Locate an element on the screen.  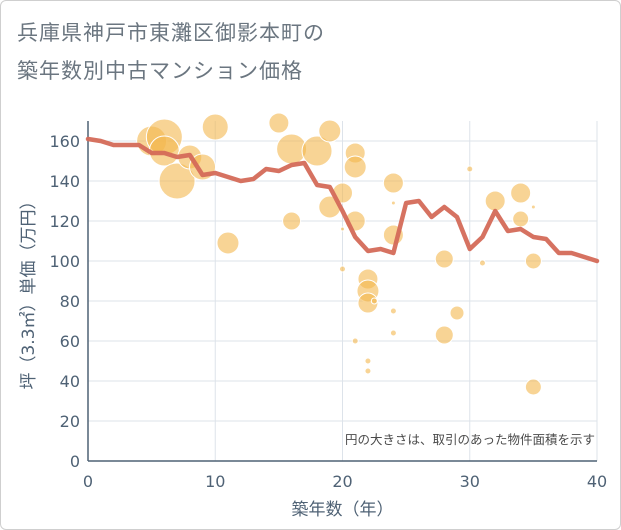
y-tick-label: 0 is located at coordinates (75, 461).